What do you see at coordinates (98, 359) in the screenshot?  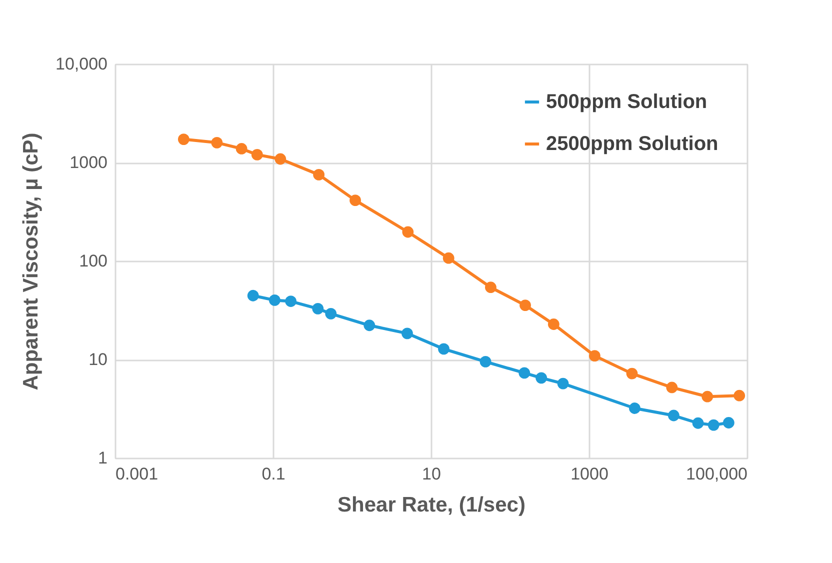 I see `y-tick-label: 10` at bounding box center [98, 359].